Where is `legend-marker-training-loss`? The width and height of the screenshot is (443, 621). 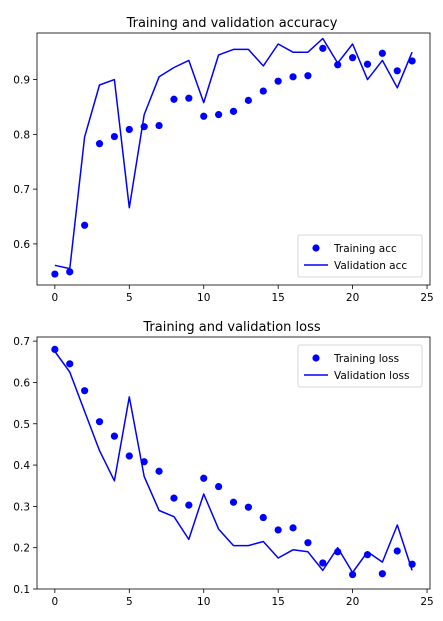 legend-marker-training-loss is located at coordinates (316, 358).